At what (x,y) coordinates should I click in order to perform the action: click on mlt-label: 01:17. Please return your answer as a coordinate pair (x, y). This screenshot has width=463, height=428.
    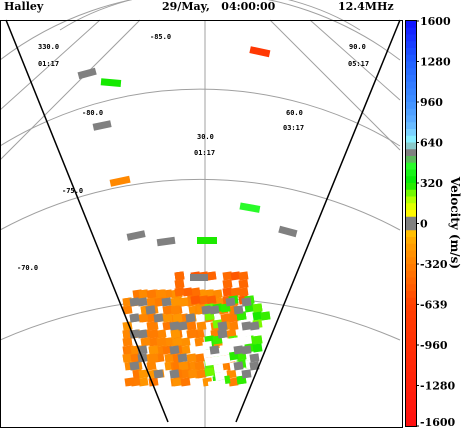
    Looking at the image, I should click on (204, 153).